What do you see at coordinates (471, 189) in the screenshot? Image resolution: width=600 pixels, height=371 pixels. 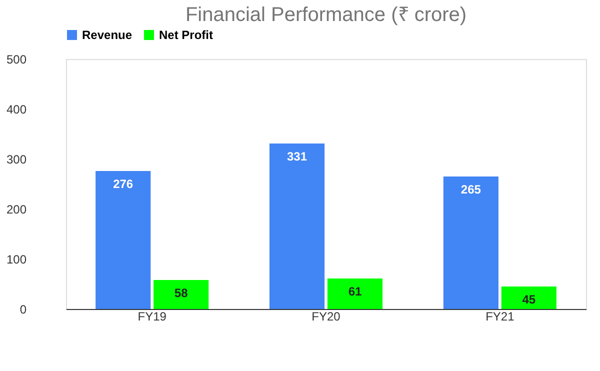 I see `data-label: 265` at bounding box center [471, 189].